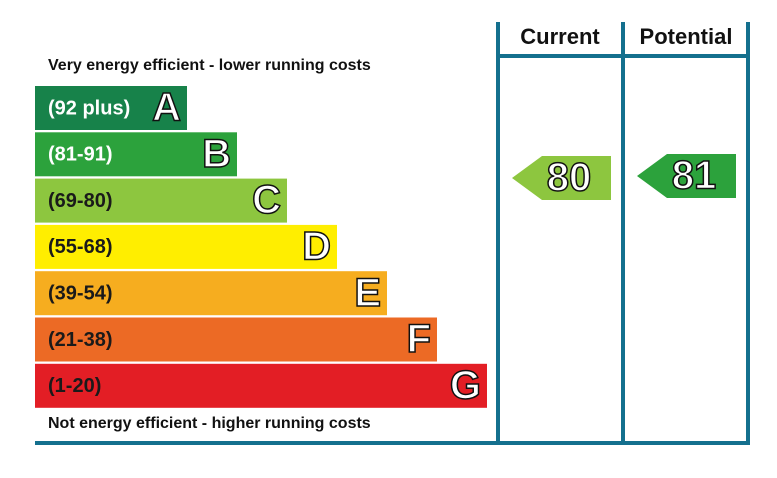  I want to click on band-range: (39-54), so click(80, 293).